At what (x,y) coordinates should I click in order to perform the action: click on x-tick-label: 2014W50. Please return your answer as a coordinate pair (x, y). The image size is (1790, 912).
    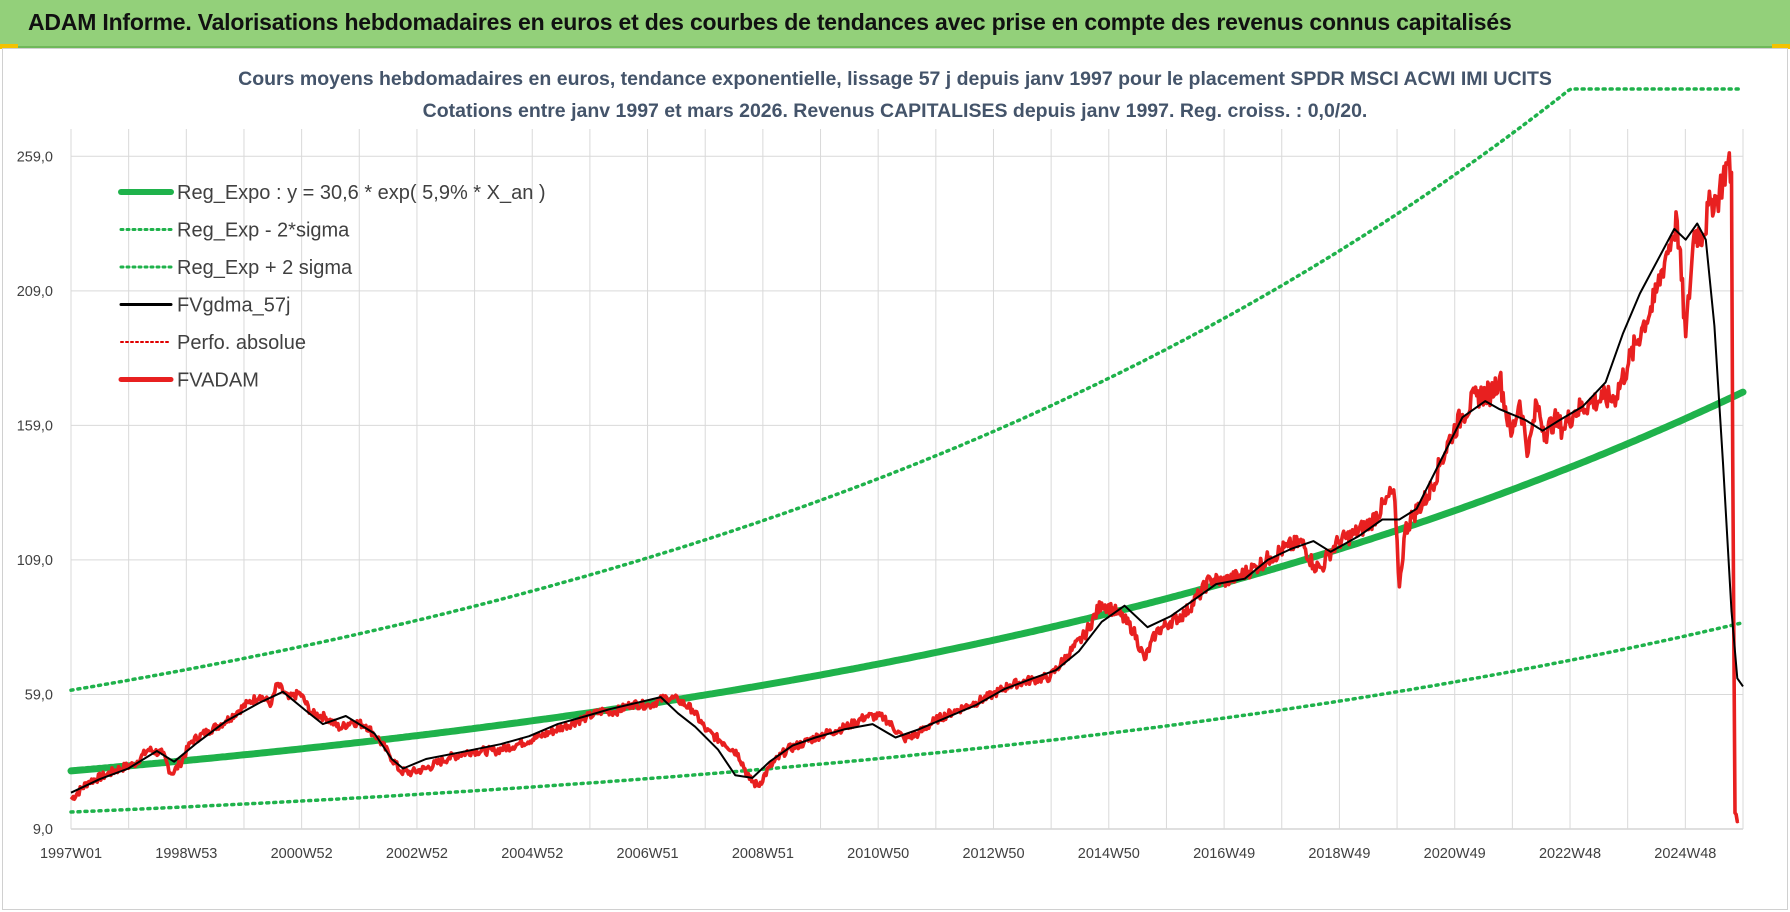
    Looking at the image, I should click on (1109, 854).